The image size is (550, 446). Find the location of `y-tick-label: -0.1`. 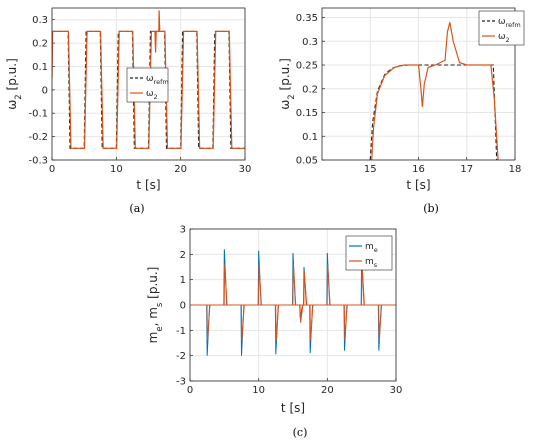

y-tick-label: -0.1 is located at coordinates (38, 114).